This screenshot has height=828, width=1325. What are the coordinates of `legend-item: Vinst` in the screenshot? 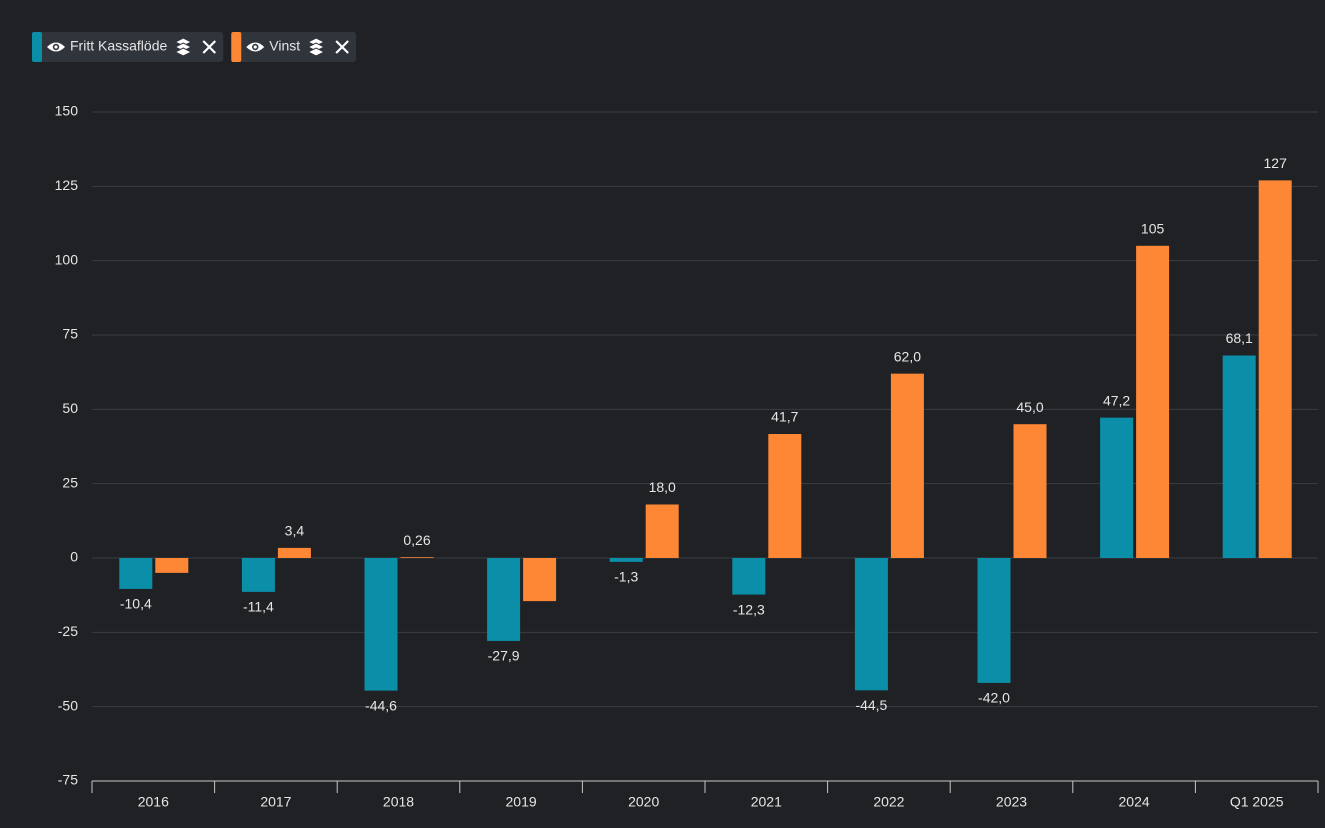 It's located at (294, 47).